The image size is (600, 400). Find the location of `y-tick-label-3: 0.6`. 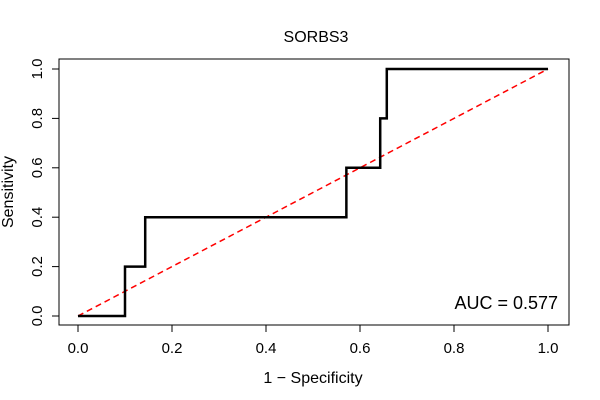

y-tick-label-3: 0.6 is located at coordinates (37, 167).